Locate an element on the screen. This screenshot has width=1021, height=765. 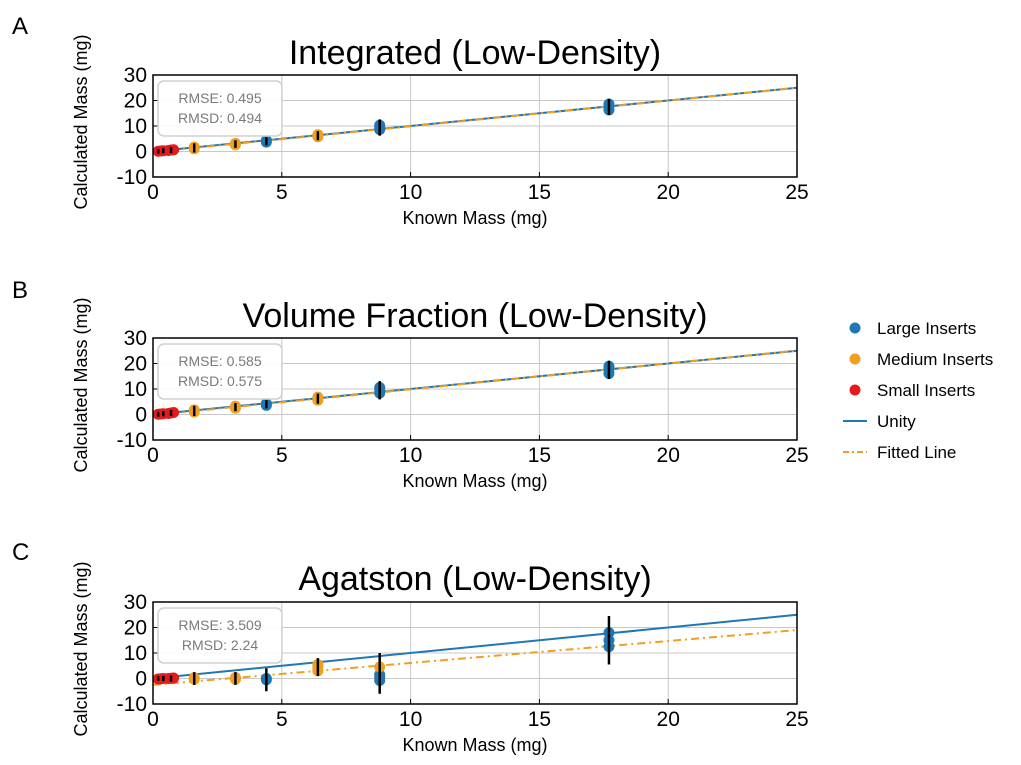
rmse-label: RMSE: 3.509 is located at coordinates (219, 625).